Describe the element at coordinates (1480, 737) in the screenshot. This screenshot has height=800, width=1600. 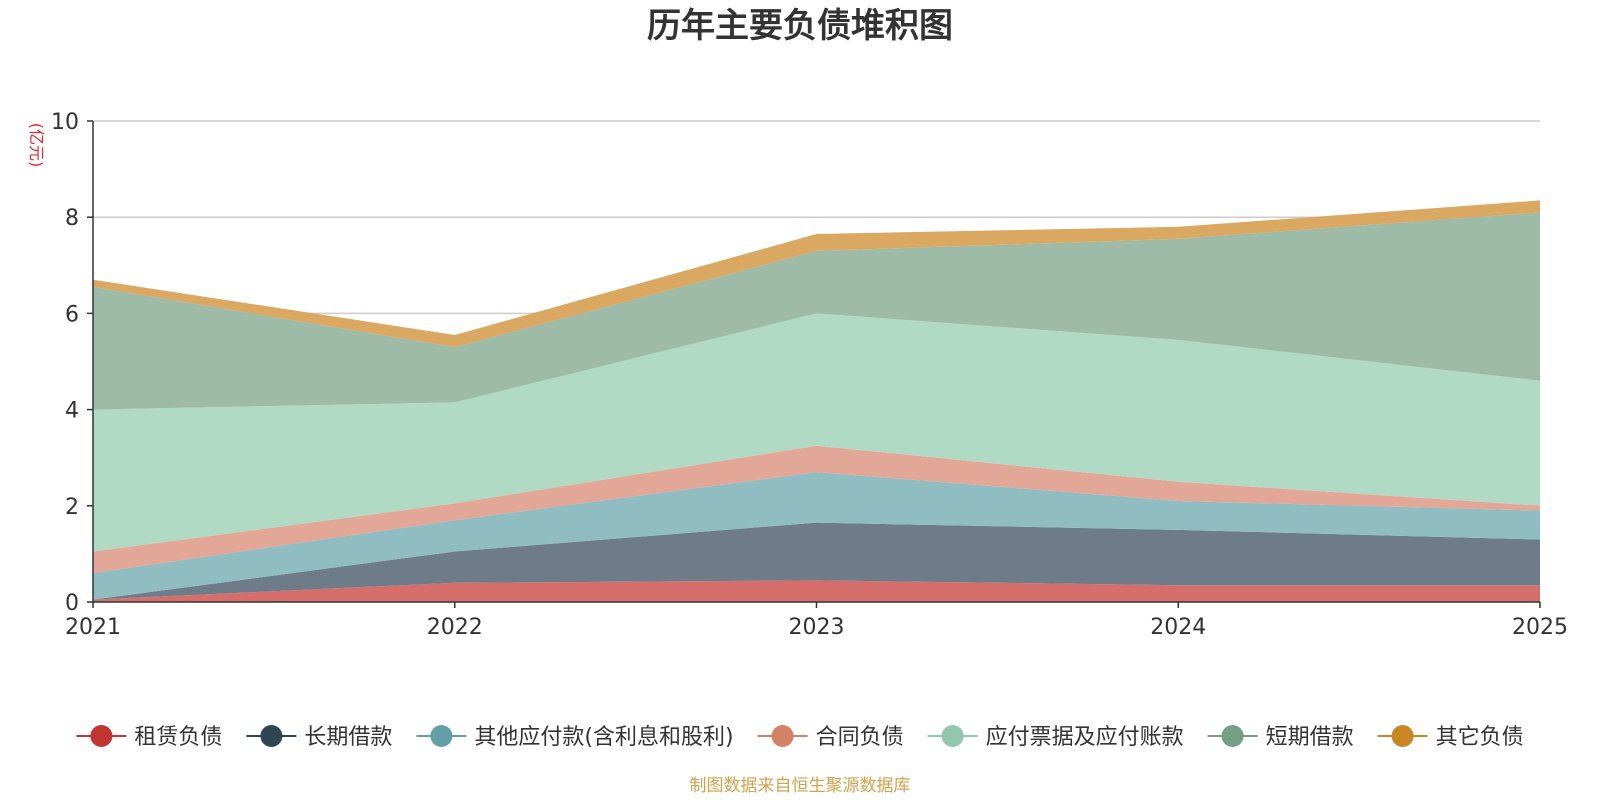
I see `legend-label: 其它负债` at that location.